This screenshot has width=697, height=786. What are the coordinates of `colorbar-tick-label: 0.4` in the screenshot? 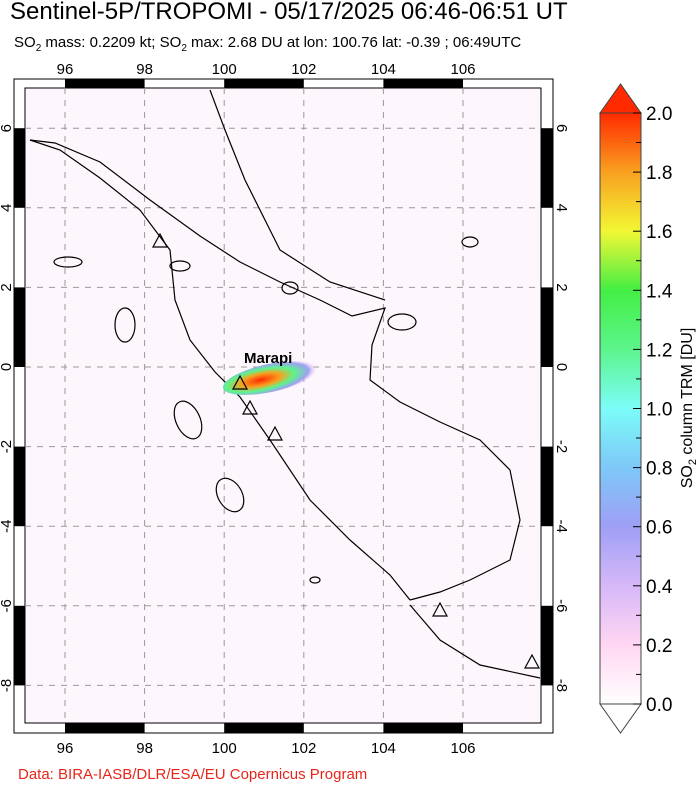 It's located at (659, 587).